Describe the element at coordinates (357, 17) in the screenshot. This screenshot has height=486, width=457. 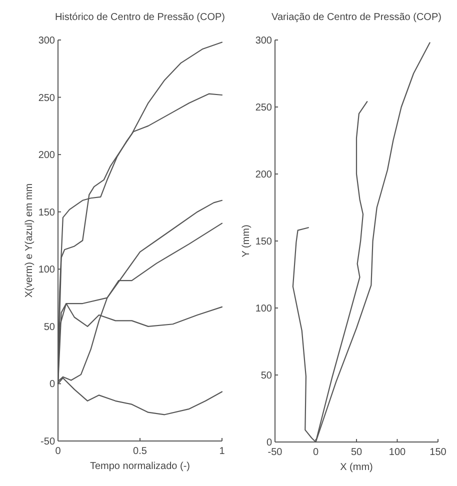
I see `chart-title: Variação de Centro de Pressão (COP)` at that location.